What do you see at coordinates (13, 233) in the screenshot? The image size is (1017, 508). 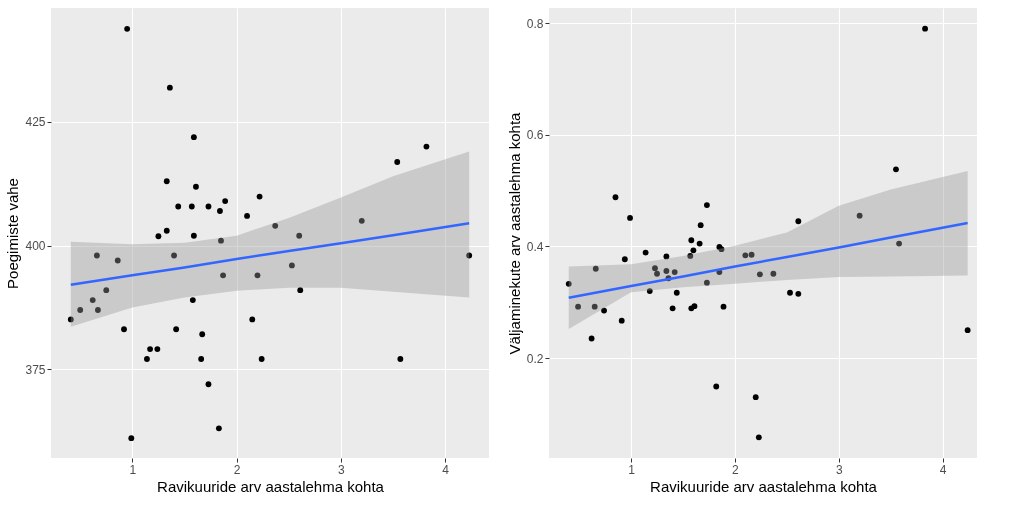 I see `y-axis-title: Poegimiste vahe` at bounding box center [13, 233].